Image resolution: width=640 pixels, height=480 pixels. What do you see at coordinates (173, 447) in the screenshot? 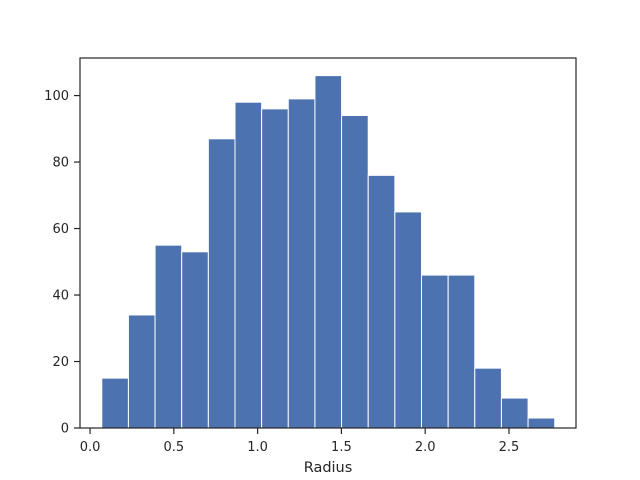
I see `x-tick-label: 0.5` at bounding box center [173, 447].